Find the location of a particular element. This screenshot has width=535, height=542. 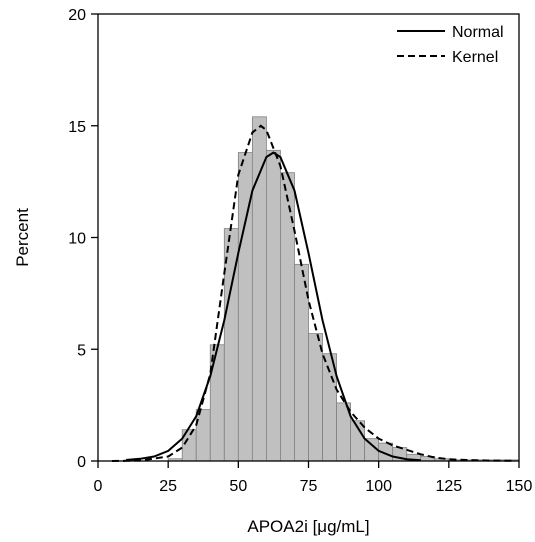

legend-label-kernel: Kernel is located at coordinates (475, 57).